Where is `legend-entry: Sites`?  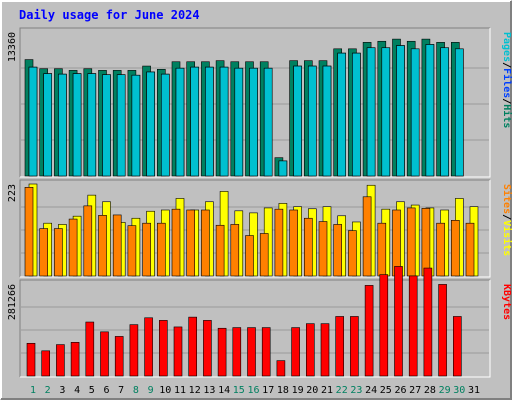
legend-entry: Sites is located at coordinates (506, 199).